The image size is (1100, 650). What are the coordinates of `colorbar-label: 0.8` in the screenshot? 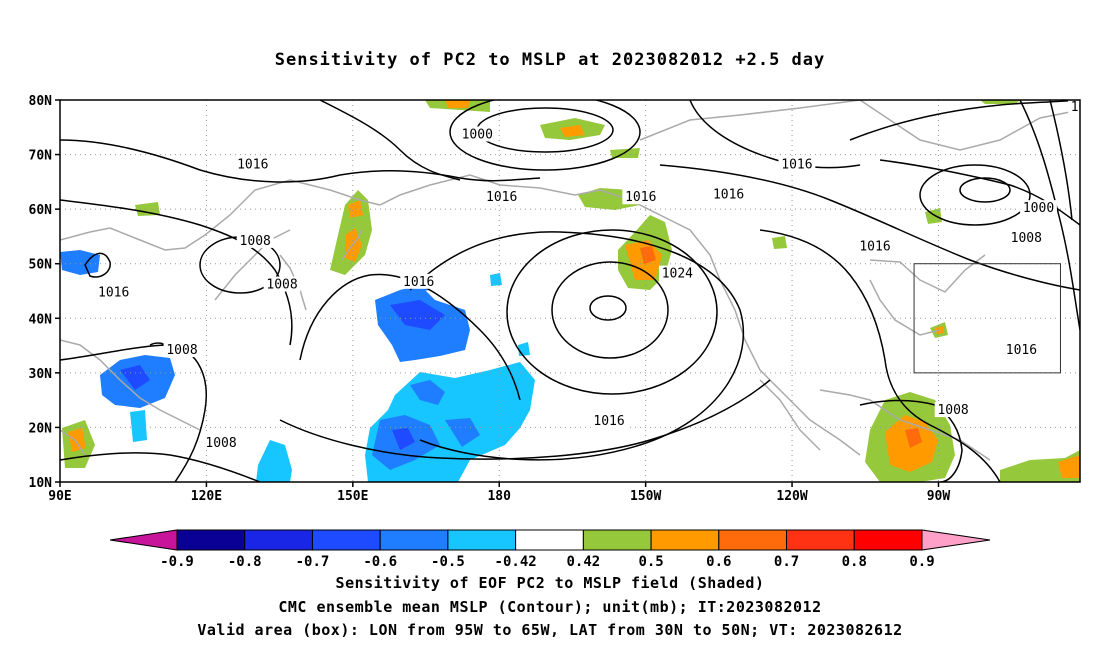 It's located at (854, 562).